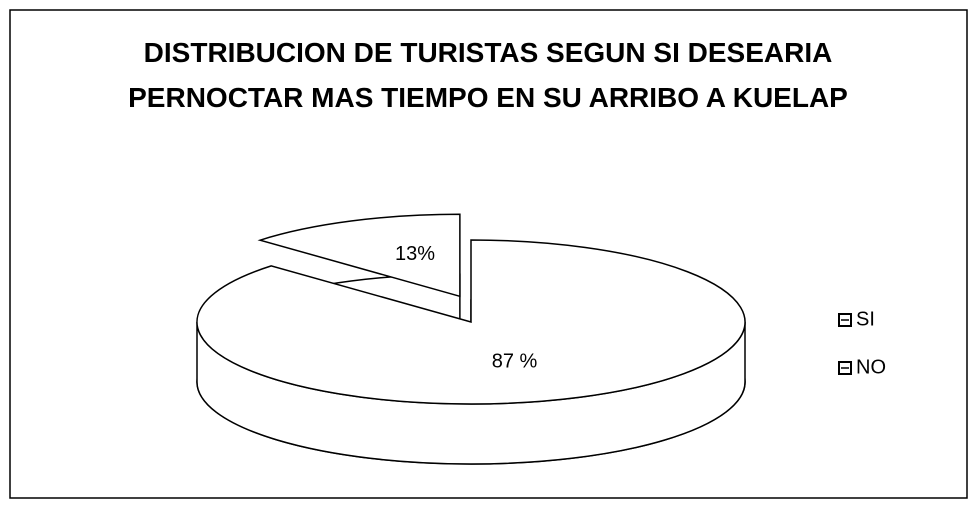  What do you see at coordinates (515, 361) in the screenshot?
I see `data-label: 87 %` at bounding box center [515, 361].